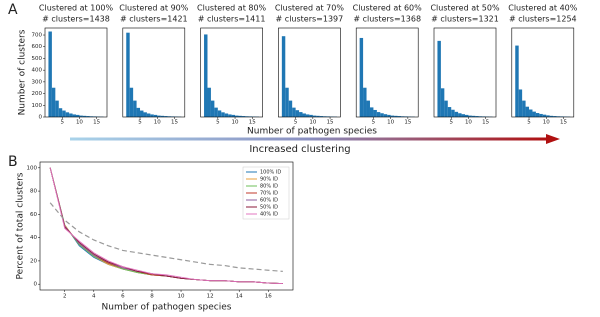 The height and width of the screenshot is (317, 600). Describe the element at coordinates (465, 19) in the screenshot. I see `chart-subtitle: # clusters=1321` at that location.